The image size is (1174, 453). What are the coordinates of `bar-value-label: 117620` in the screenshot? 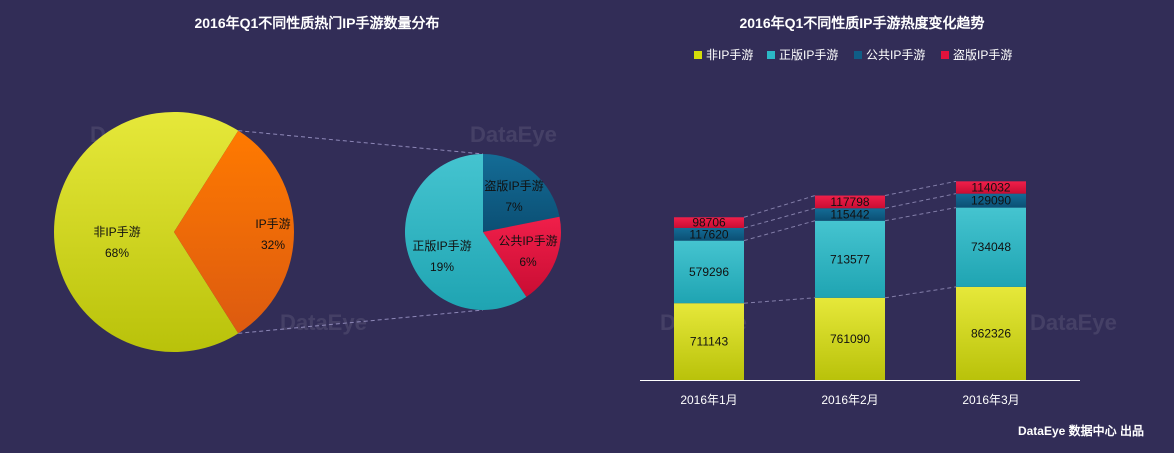 It's located at (708, 234).